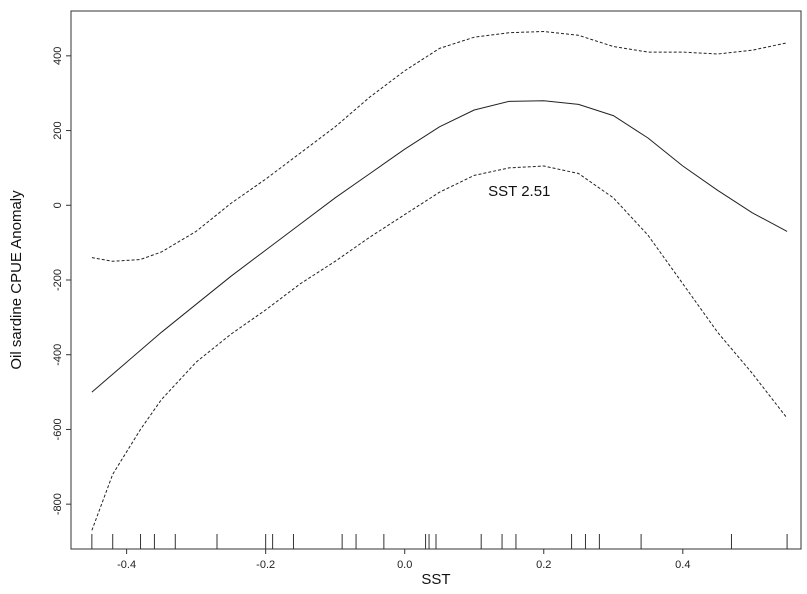 This screenshot has width=807, height=594. Describe the element at coordinates (404, 565) in the screenshot. I see `x-tick-label: 0.0` at that location.